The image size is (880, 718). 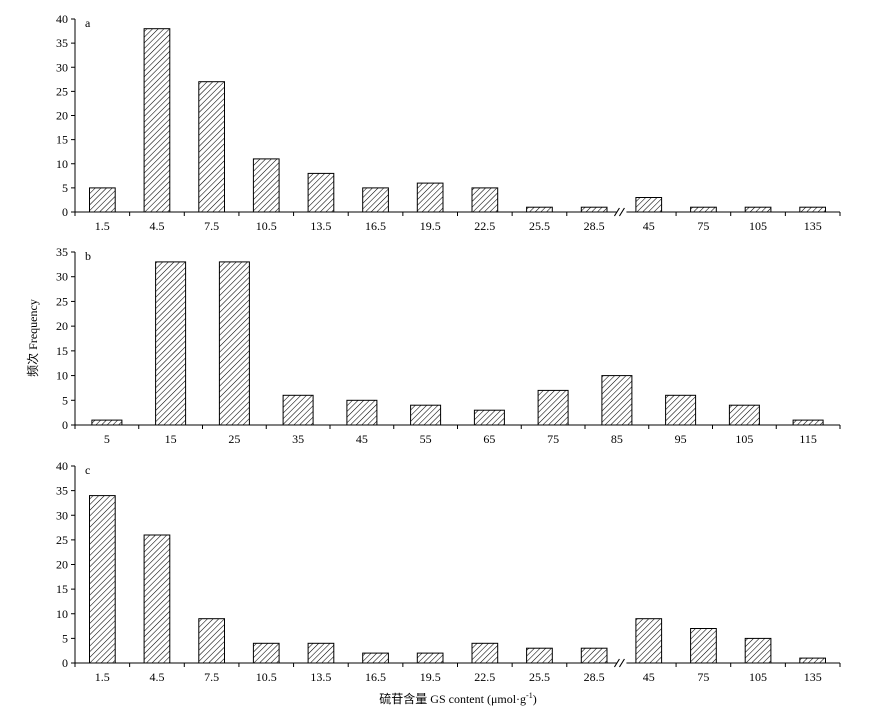 What do you see at coordinates (62, 565) in the screenshot?
I see `y-tick-label-c-20: 20` at bounding box center [62, 565].